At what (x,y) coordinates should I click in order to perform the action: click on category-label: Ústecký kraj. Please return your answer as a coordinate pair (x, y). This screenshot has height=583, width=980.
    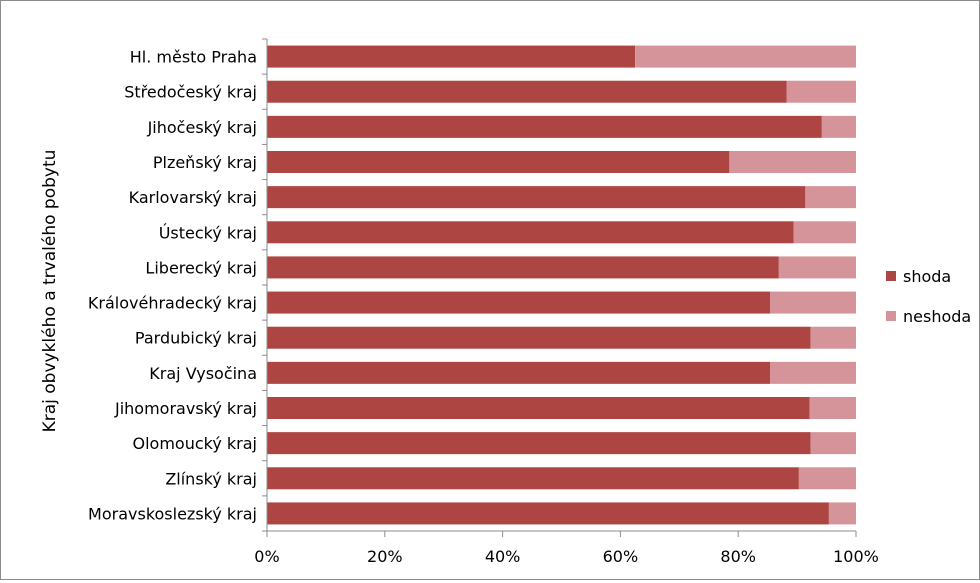
    Looking at the image, I should click on (208, 232).